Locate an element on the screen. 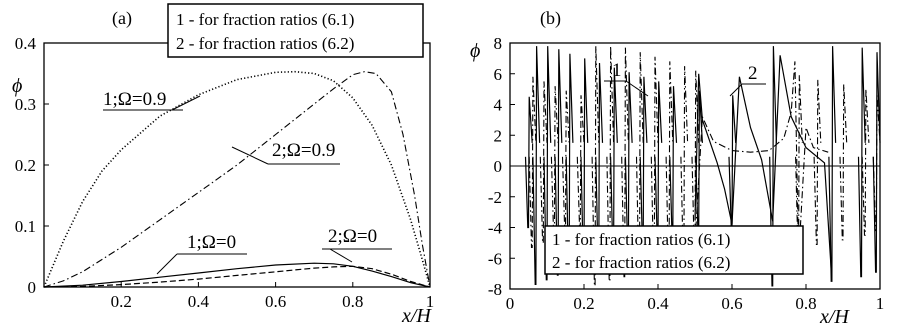 The width and height of the screenshot is (897, 332). a-x-tick-label: 0.4 is located at coordinates (199, 301).